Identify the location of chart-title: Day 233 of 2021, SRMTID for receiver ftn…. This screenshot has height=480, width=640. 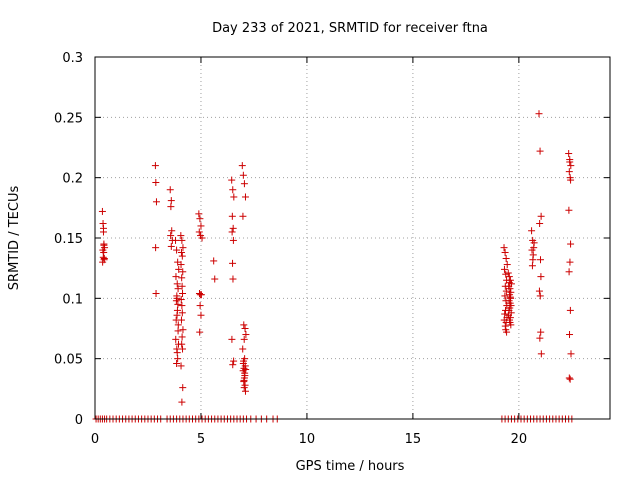
(350, 28).